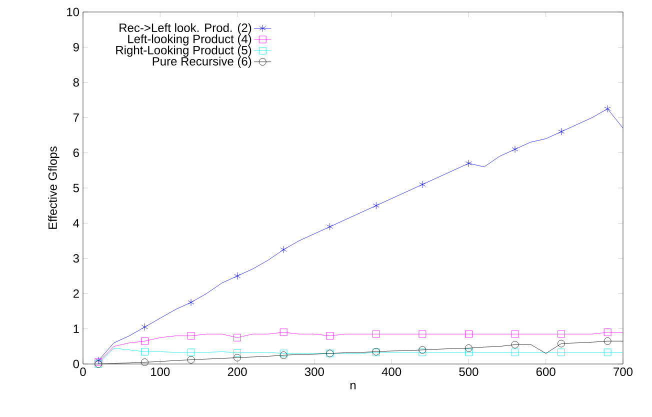 The height and width of the screenshot is (417, 652). Describe the element at coordinates (160, 372) in the screenshot. I see `x-tick-label: 100` at that location.